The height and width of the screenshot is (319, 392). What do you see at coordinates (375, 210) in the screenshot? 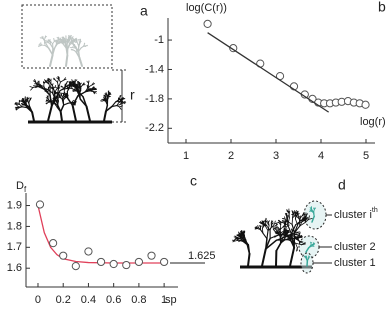
I see `cluster-sup: th` at bounding box center [375, 210].